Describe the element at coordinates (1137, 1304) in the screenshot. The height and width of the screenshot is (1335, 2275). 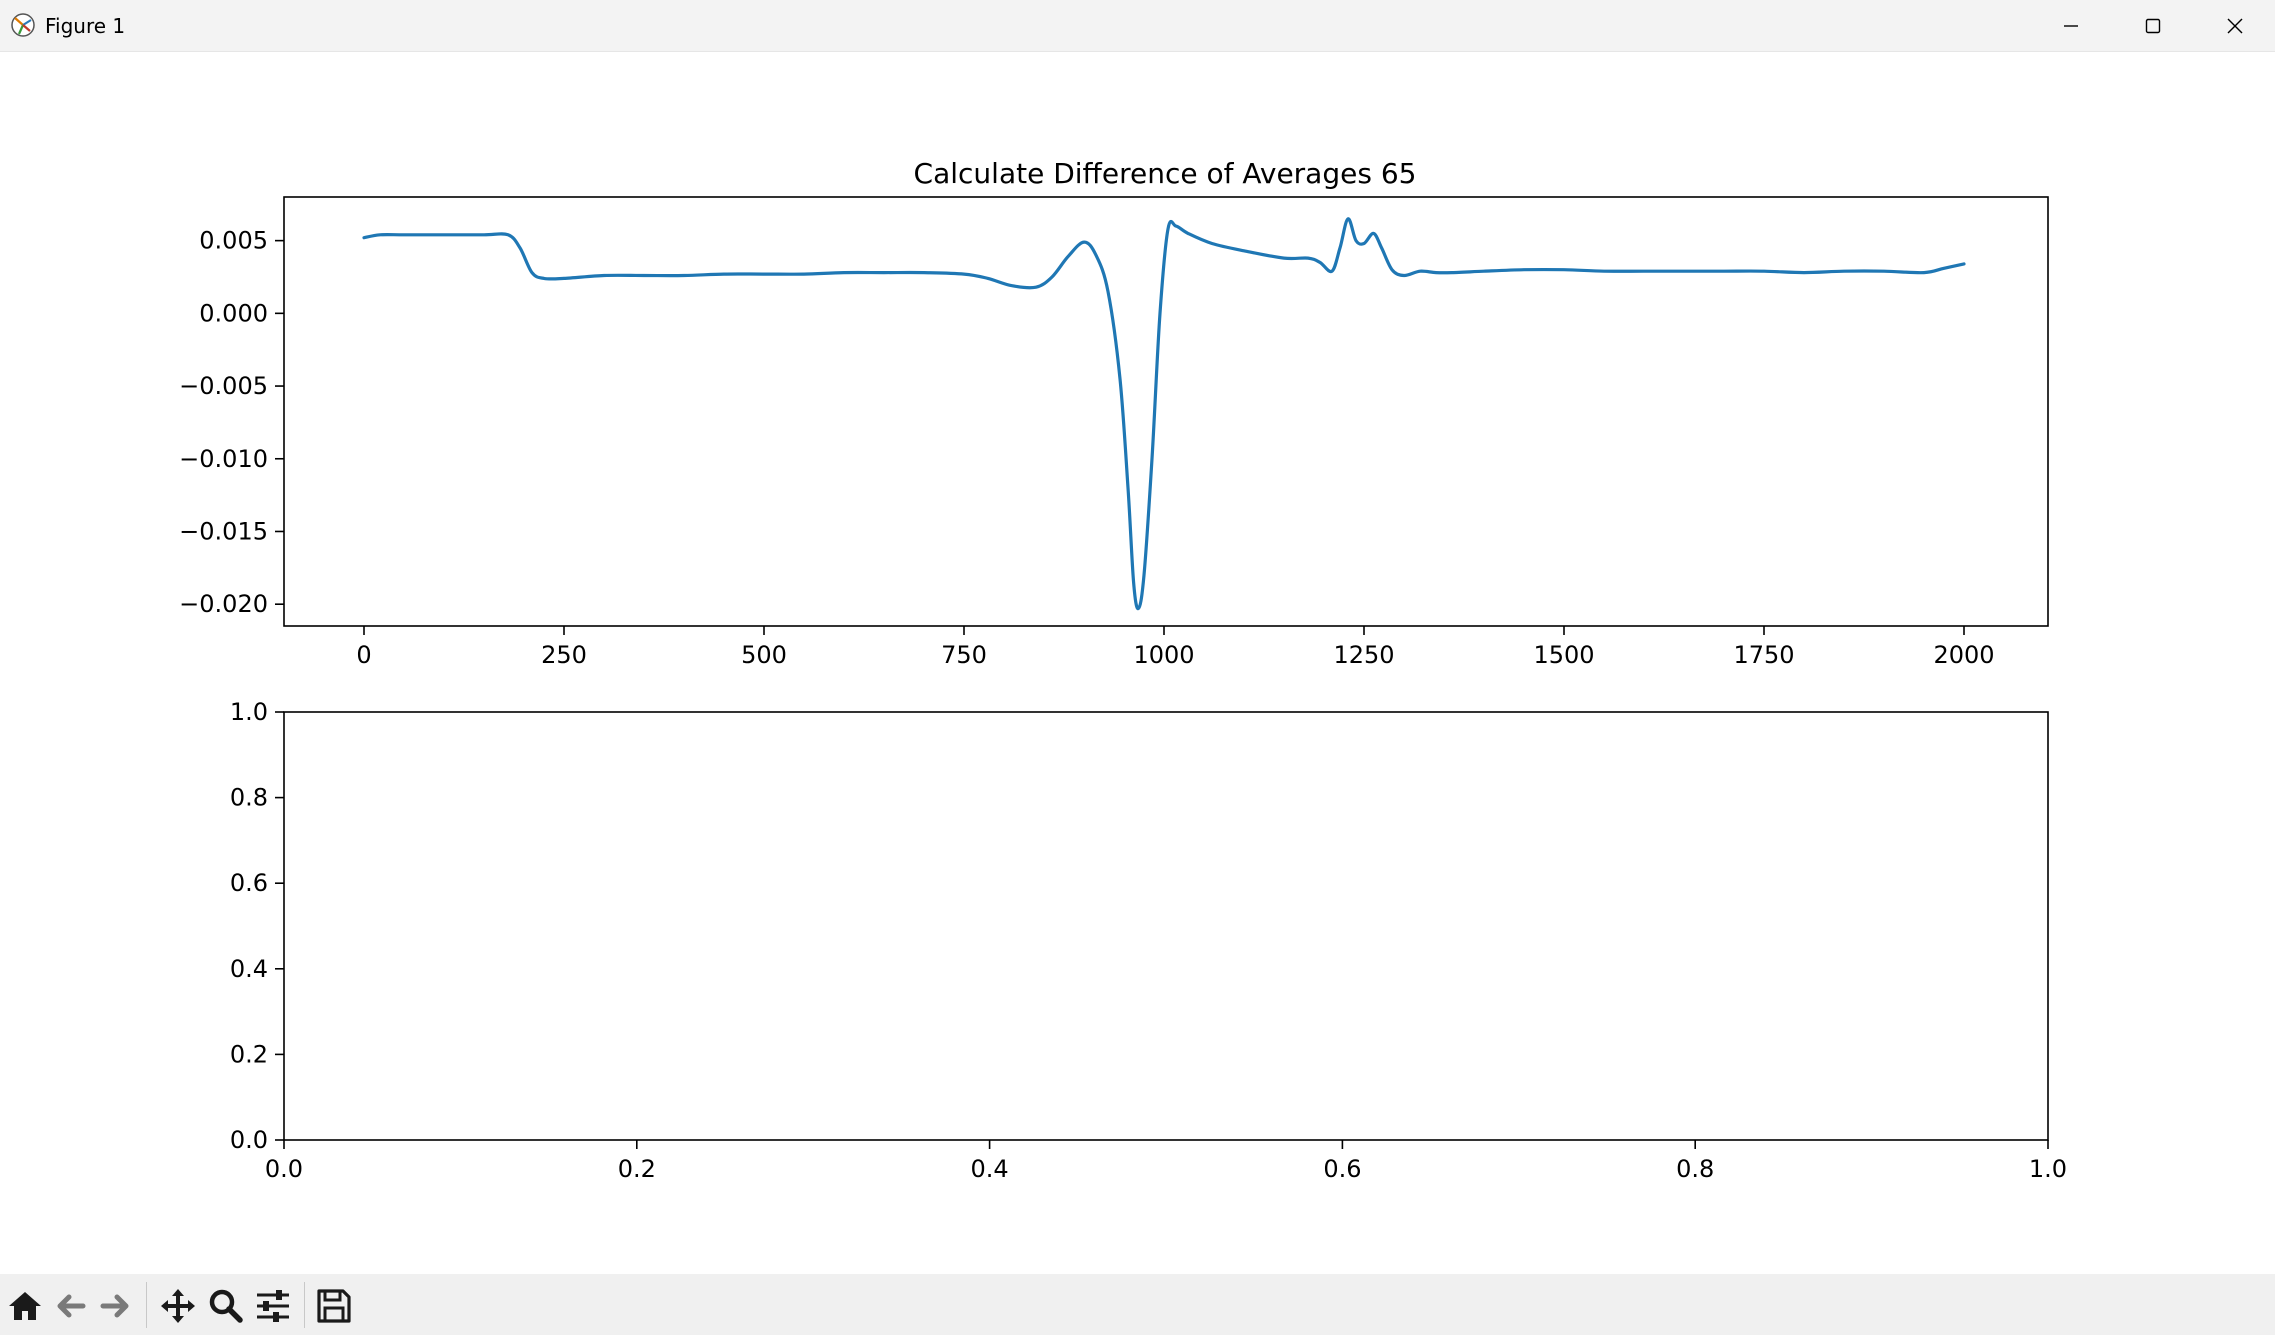
I see `navigation-toolbar` at that location.